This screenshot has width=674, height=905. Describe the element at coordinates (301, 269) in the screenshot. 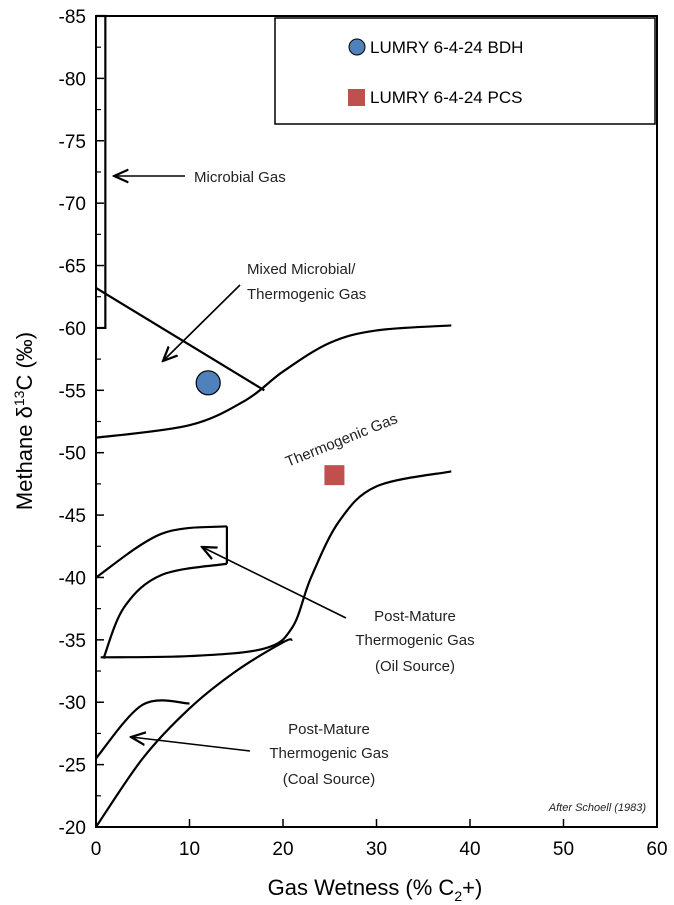

I see `mixed-gas-label-line-1: Mixed Microbial/` at that location.